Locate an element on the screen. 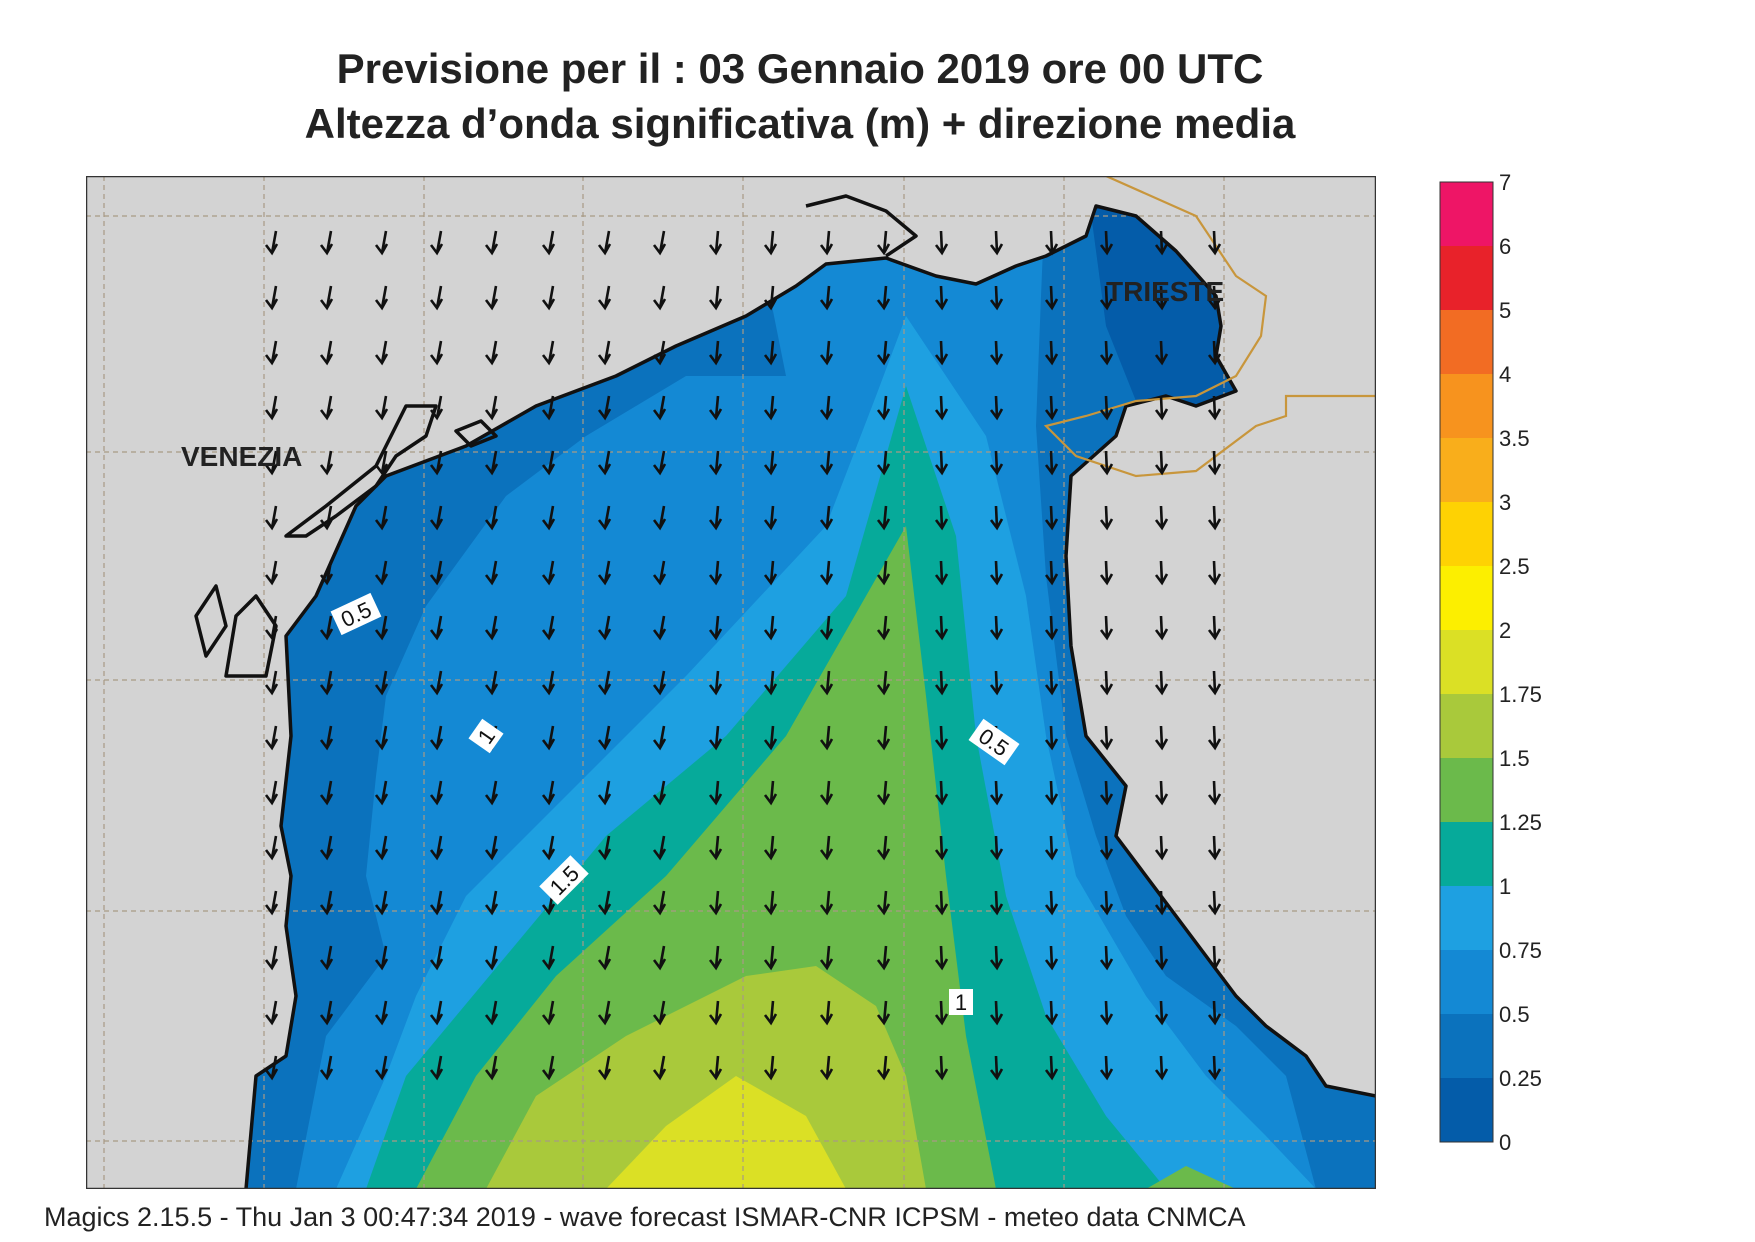 Image resolution: width=1755 pixels, height=1242 pixels. city-label-trieste: TRIESTE is located at coordinates (1165, 291).